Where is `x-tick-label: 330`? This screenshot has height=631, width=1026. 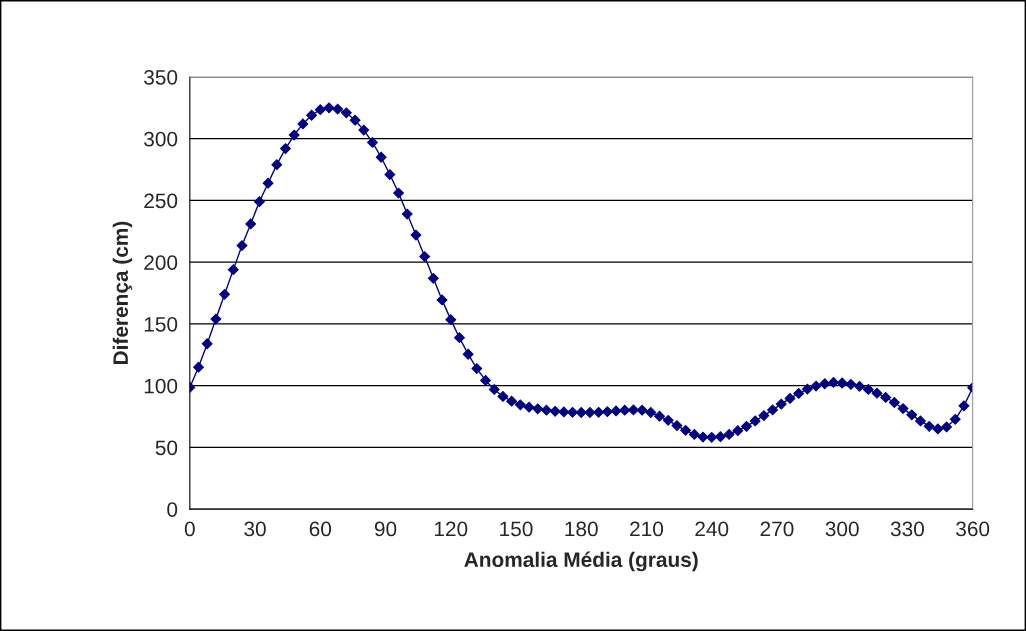
x-tick-label: 330 is located at coordinates (907, 529).